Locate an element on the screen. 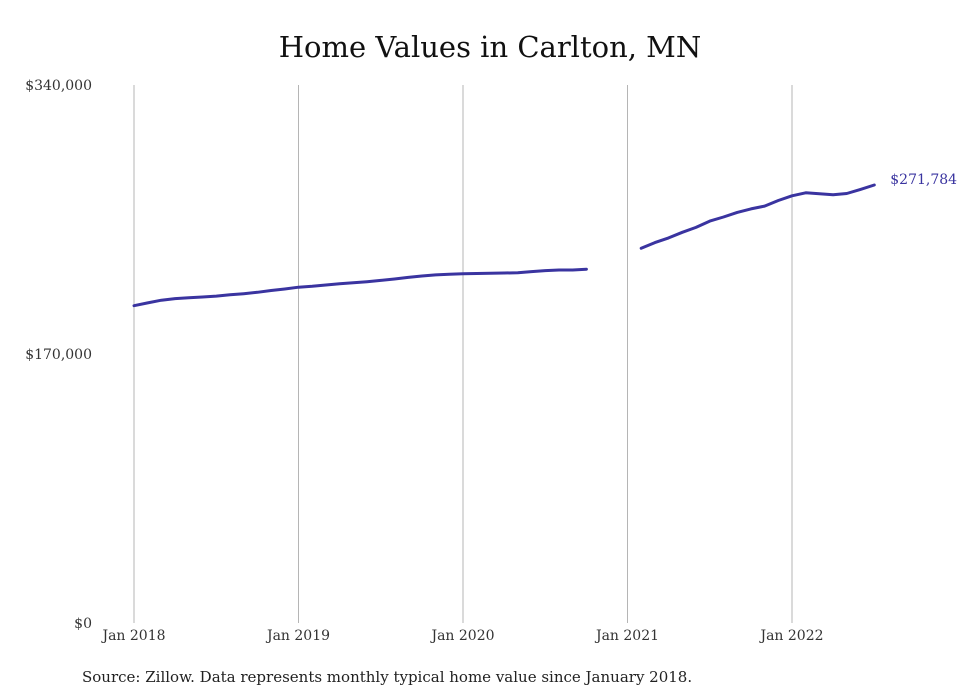 The height and width of the screenshot is (699, 980). y-axis: $340,000 $170,000 $0 is located at coordinates (58, 355).